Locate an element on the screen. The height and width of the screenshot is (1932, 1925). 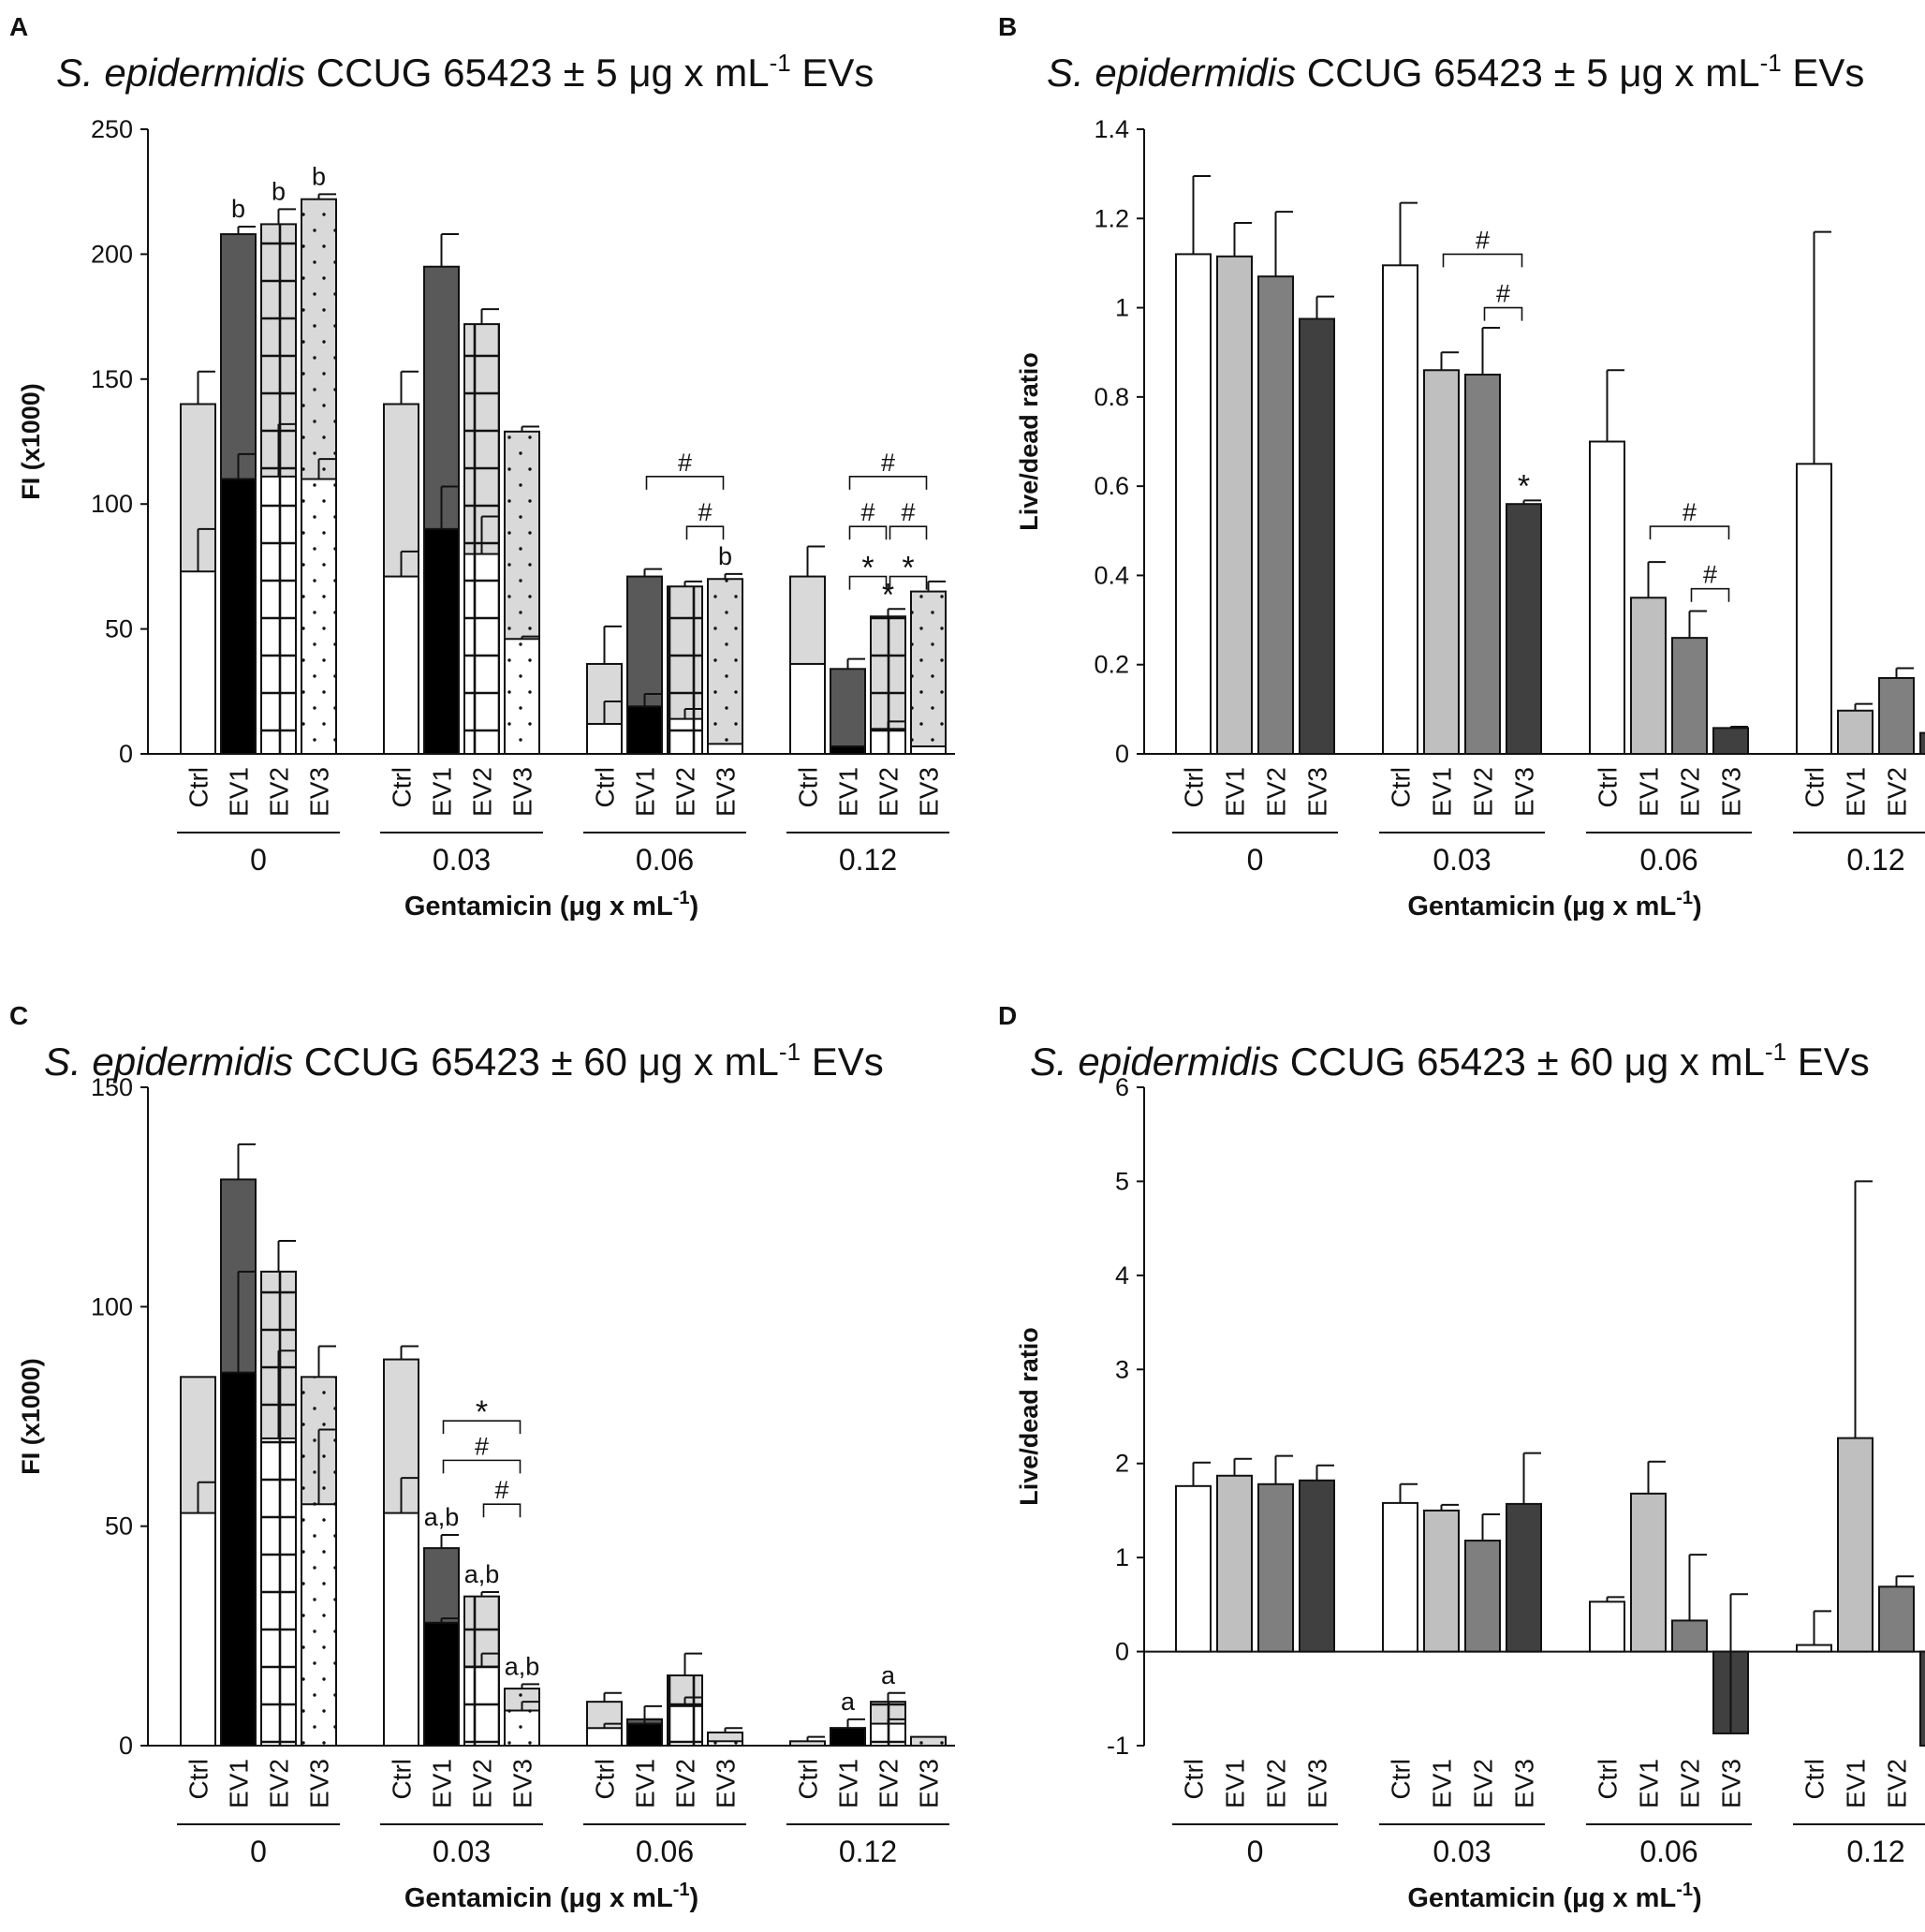
y-tick-label: 50 is located at coordinates (119, 629).